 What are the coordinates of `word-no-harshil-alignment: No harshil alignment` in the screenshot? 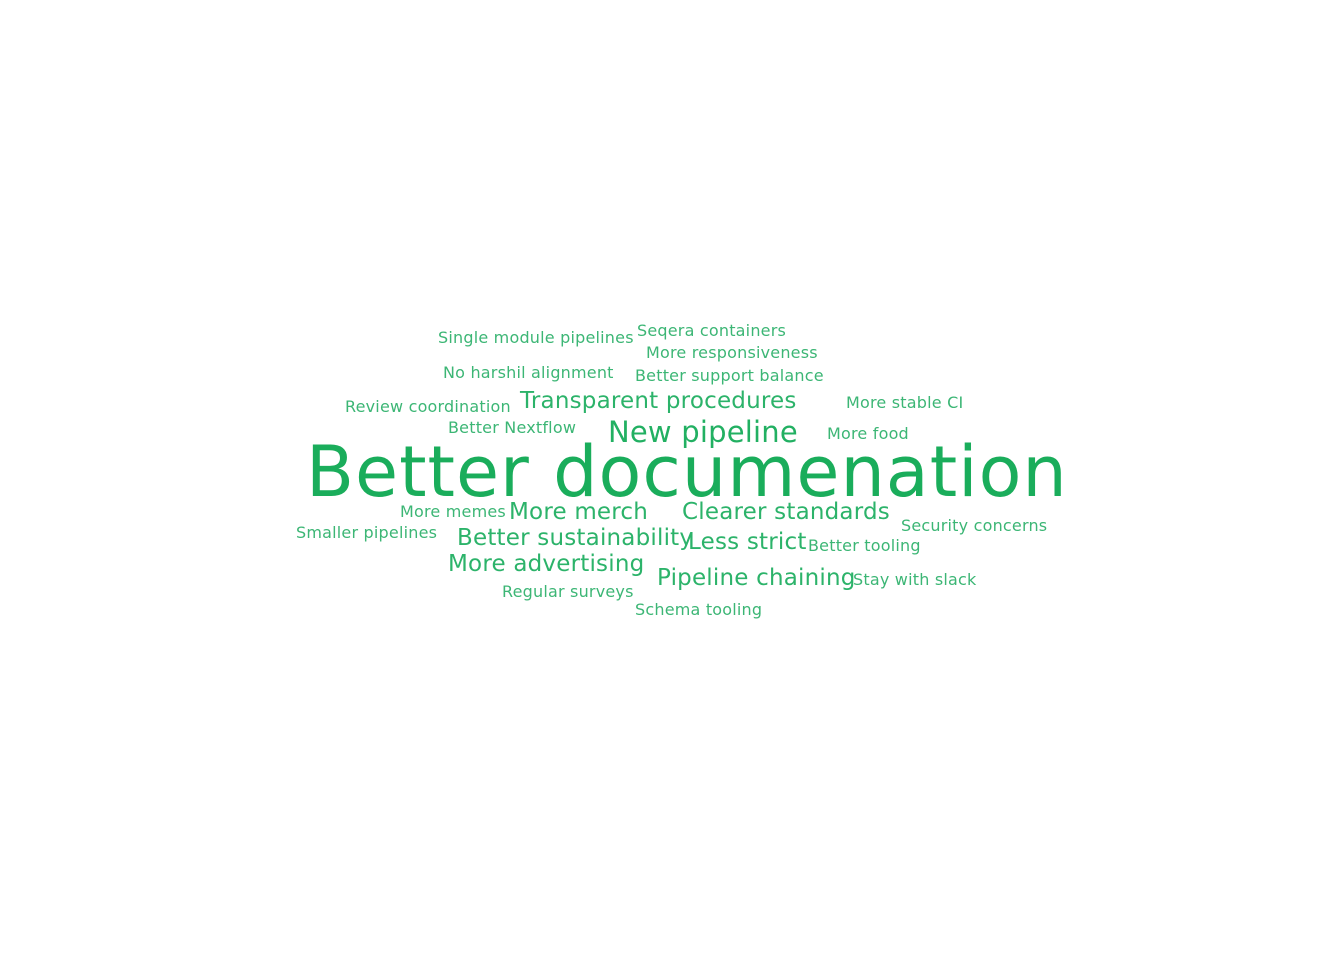 It's located at (528, 372).